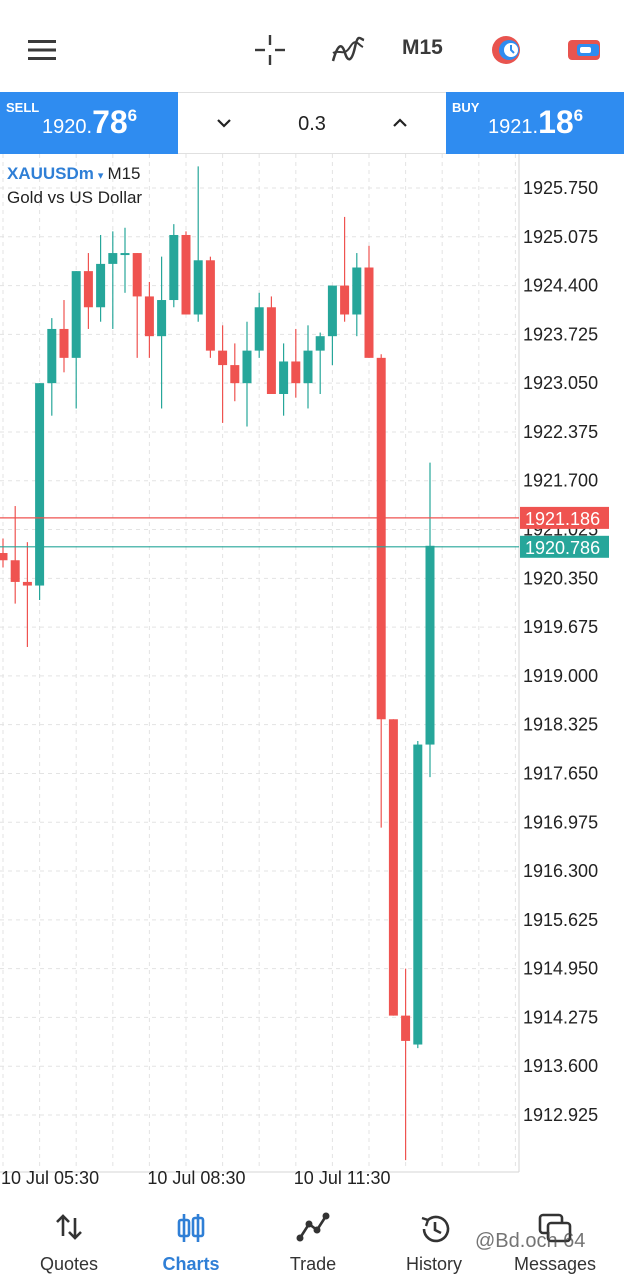 The width and height of the screenshot is (624, 1280). Describe the element at coordinates (224, 123) in the screenshot. I see `volume-decrease-icon` at that location.